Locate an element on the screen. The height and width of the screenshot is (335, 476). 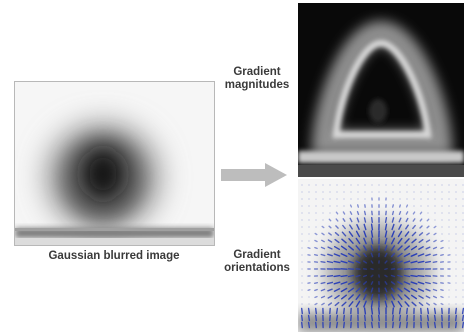
orientation-label-line-2: orientations is located at coordinates (257, 268).